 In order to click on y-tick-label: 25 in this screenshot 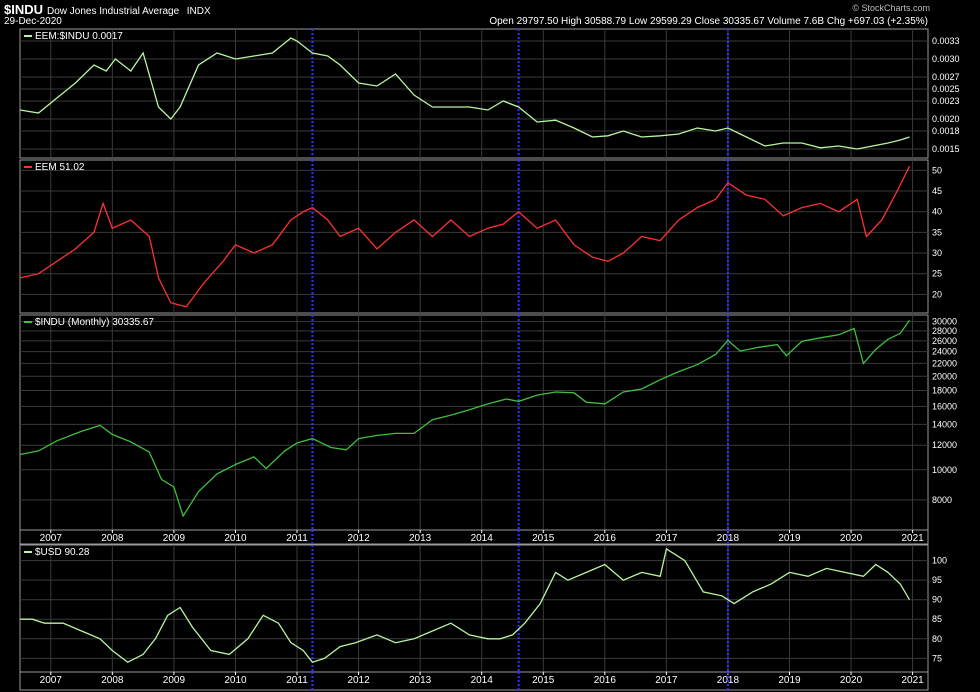, I will do `click(937, 274)`.